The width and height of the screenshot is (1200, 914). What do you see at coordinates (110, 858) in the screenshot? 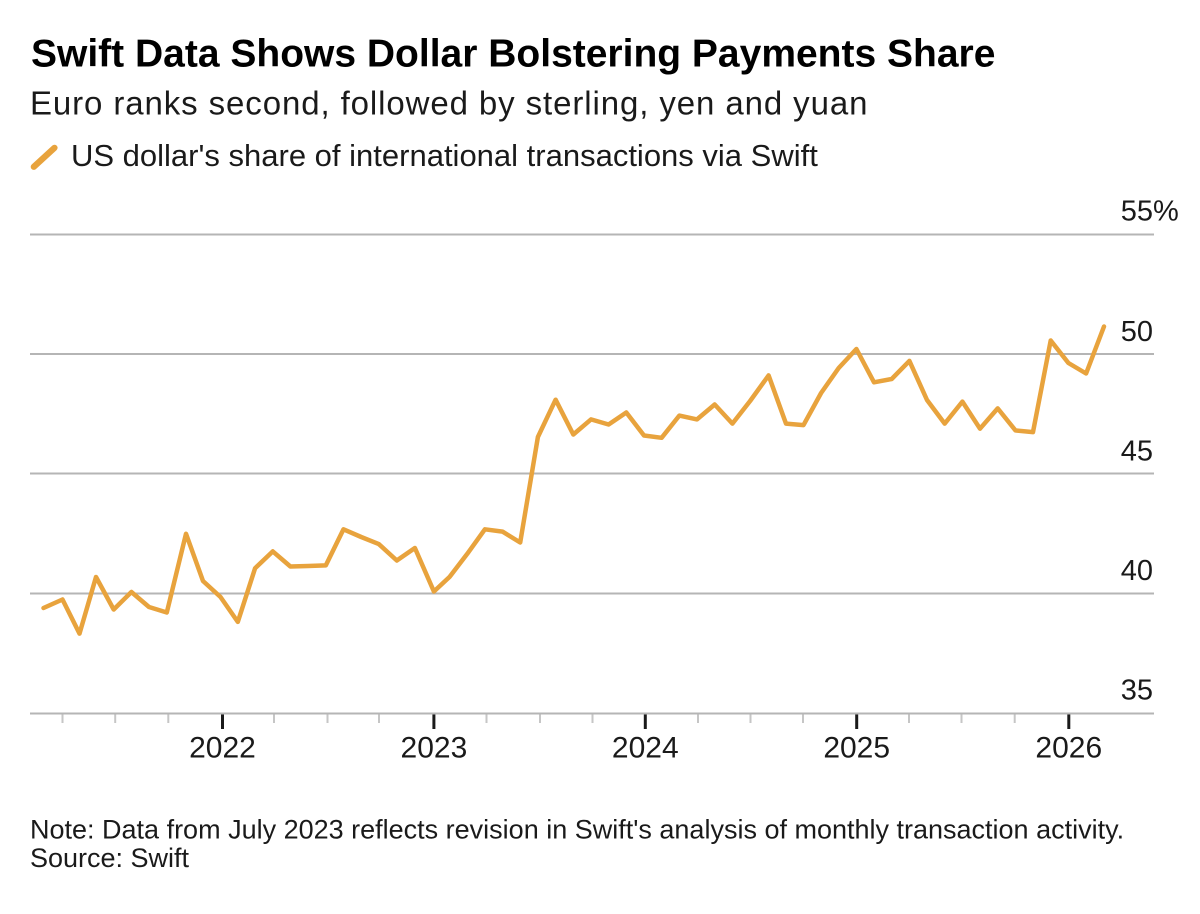
I see `svg-text: Source: Swift` at bounding box center [110, 858].